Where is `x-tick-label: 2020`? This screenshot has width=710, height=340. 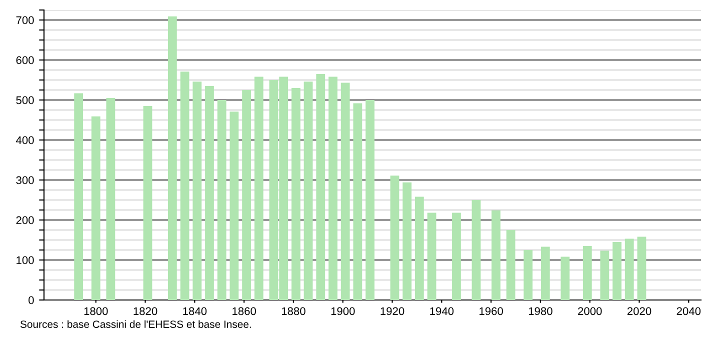
x-tick-label: 2020 is located at coordinates (639, 311).